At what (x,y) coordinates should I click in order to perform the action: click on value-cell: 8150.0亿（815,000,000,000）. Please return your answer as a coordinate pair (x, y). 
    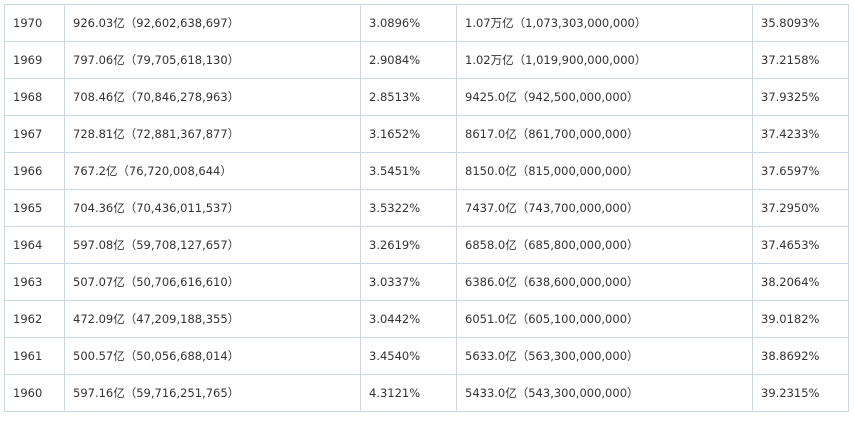
    Looking at the image, I should click on (604, 171).